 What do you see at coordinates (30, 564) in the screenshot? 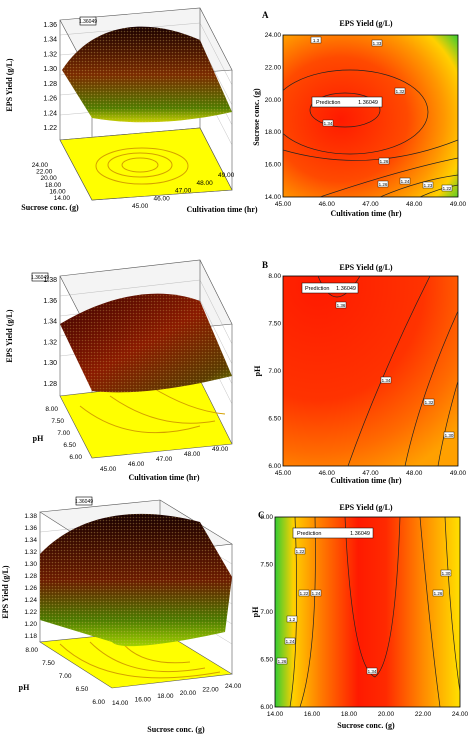
I see `surface-c-ztick: 1.30` at bounding box center [30, 564].